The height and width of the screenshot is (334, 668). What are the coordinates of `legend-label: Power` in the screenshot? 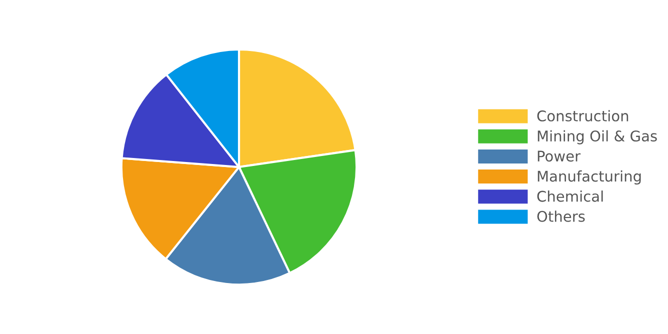 It's located at (559, 156).